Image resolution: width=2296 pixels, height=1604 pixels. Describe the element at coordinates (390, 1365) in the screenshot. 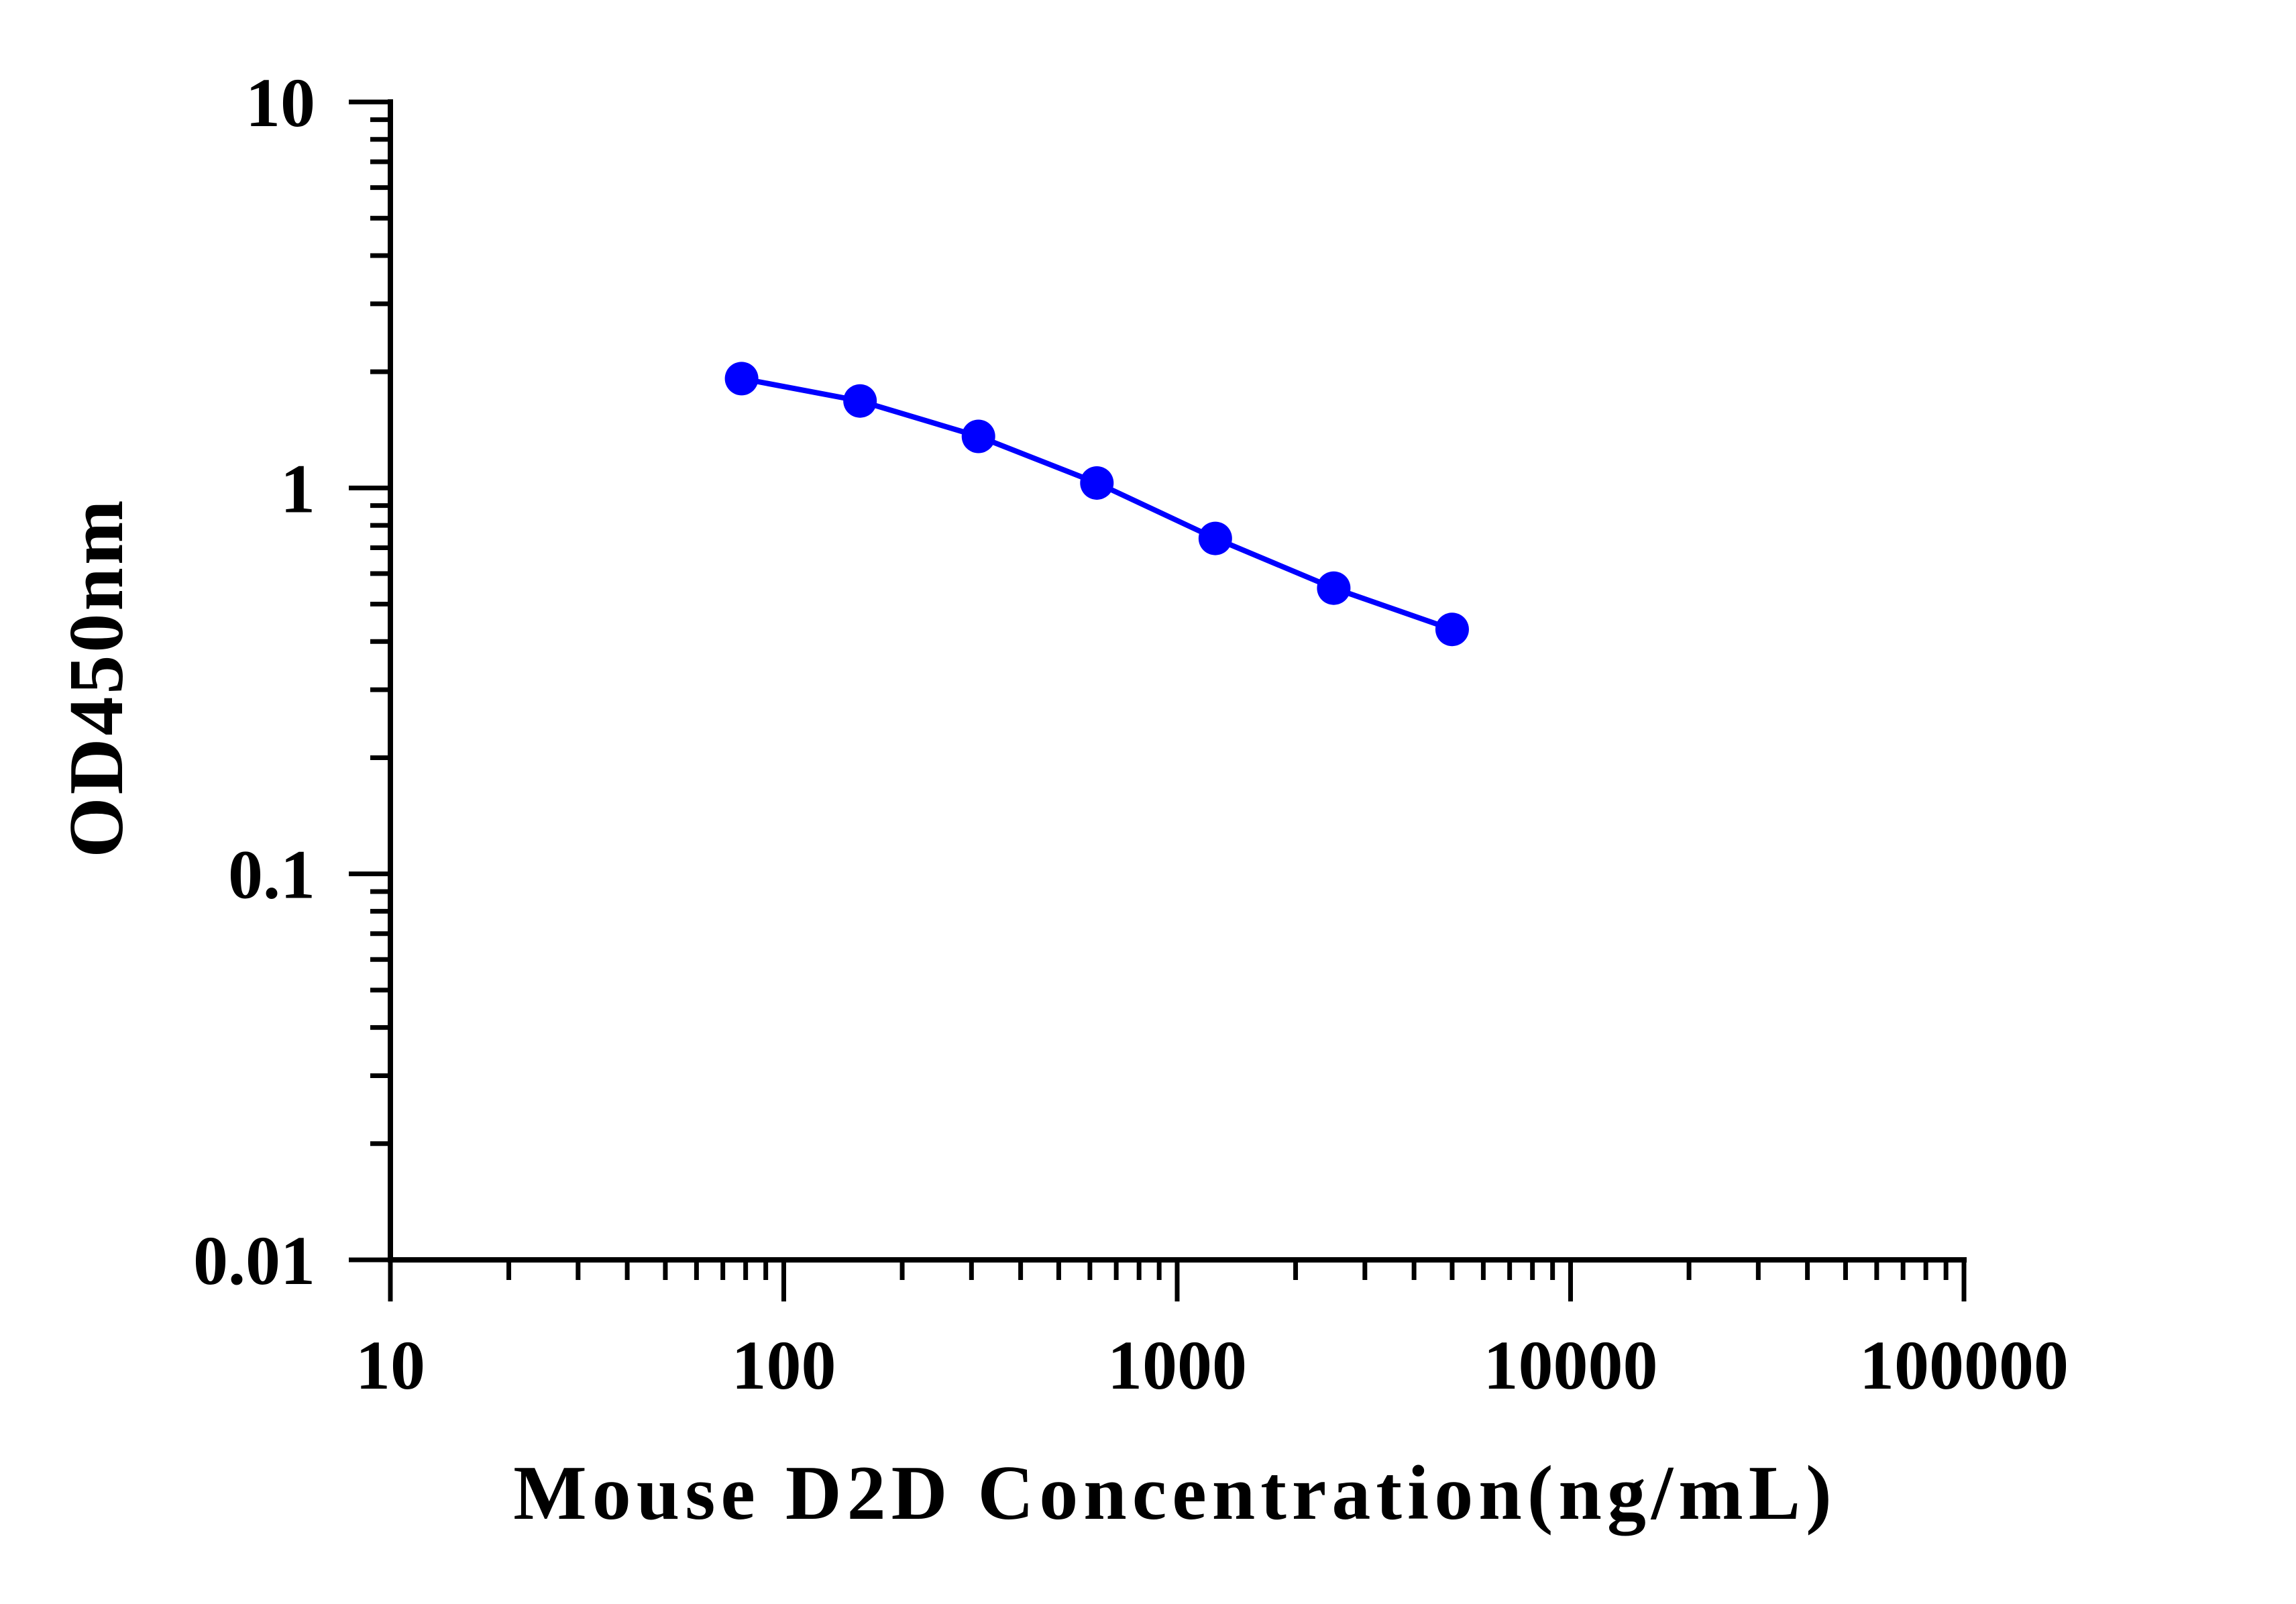

I see `x-tick-label: 10` at that location.